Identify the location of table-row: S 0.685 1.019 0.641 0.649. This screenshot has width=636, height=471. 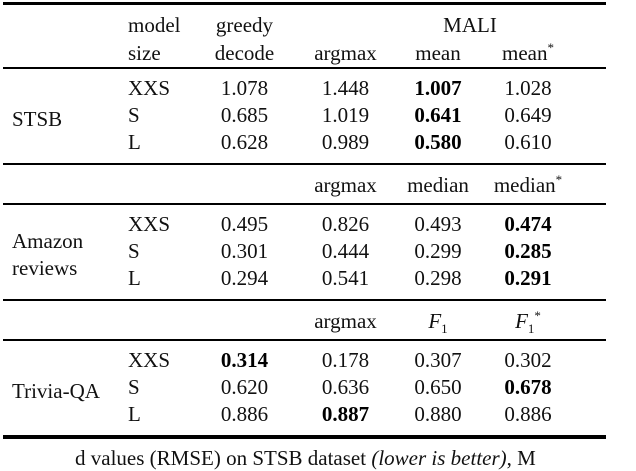
(304, 115).